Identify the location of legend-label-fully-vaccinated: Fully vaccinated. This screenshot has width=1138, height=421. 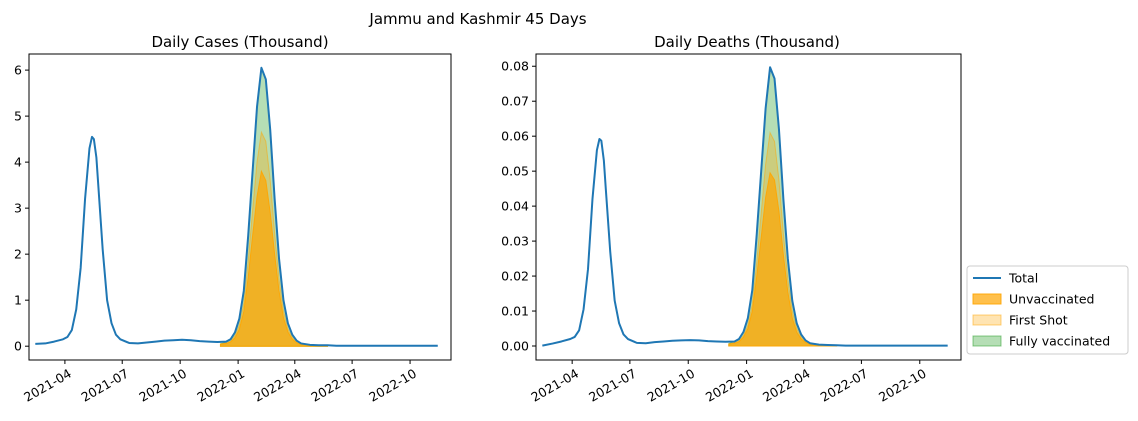
(1059, 341).